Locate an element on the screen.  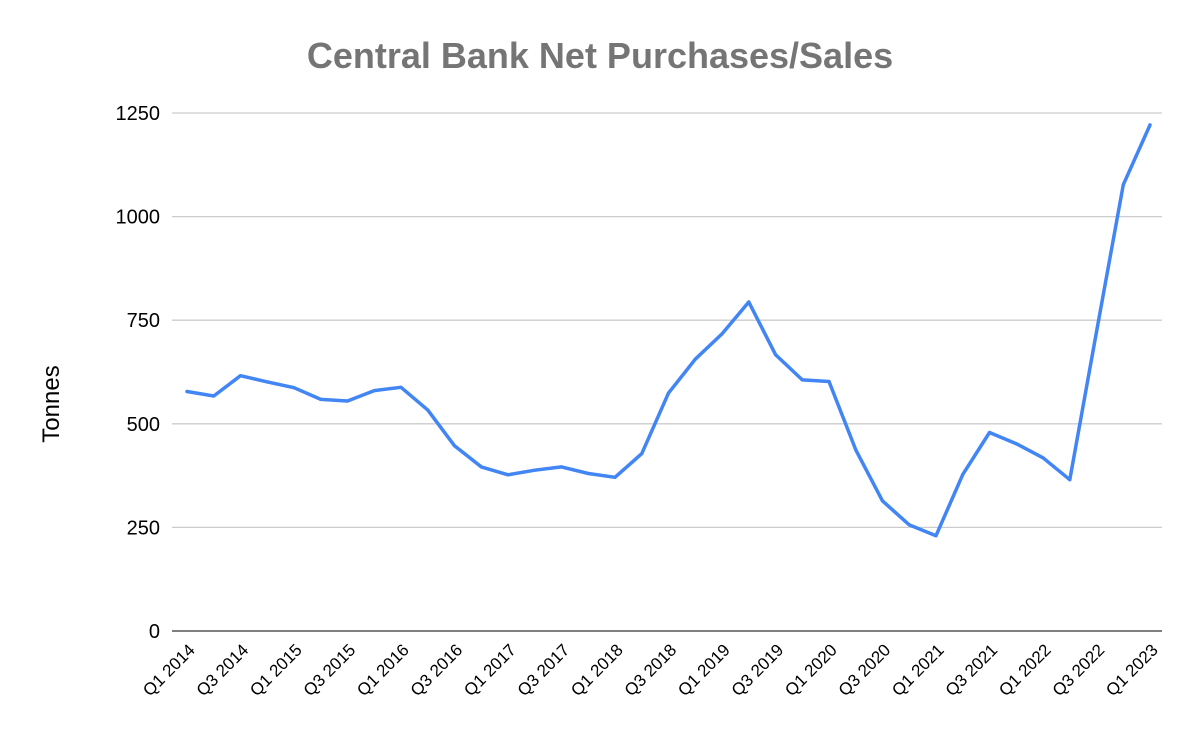
y-tick-label: 500 is located at coordinates (143, 425).